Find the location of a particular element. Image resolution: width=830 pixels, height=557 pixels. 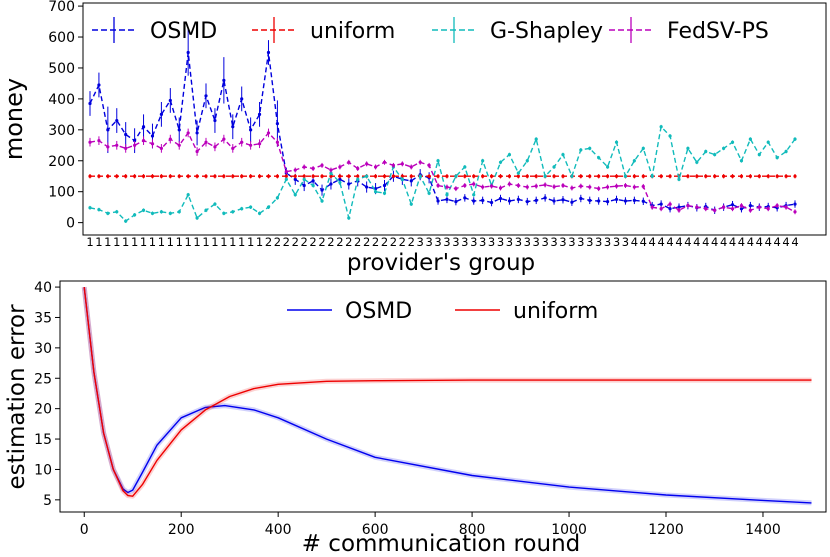

legend-label: G-Shapley is located at coordinates (546, 31).